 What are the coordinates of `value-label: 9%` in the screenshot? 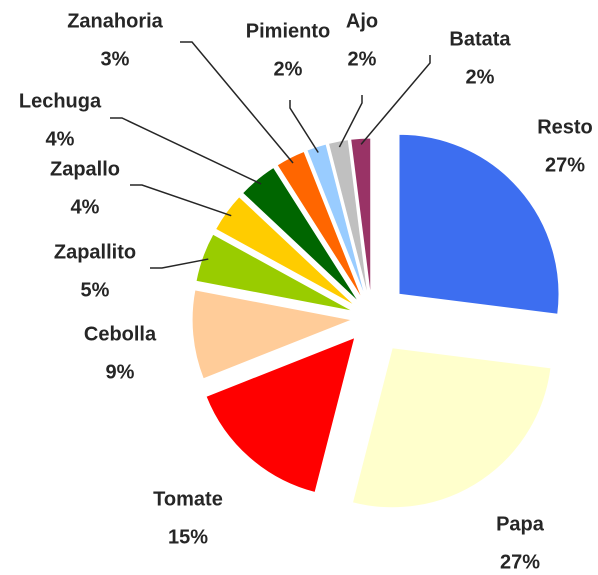 It's located at (120, 372).